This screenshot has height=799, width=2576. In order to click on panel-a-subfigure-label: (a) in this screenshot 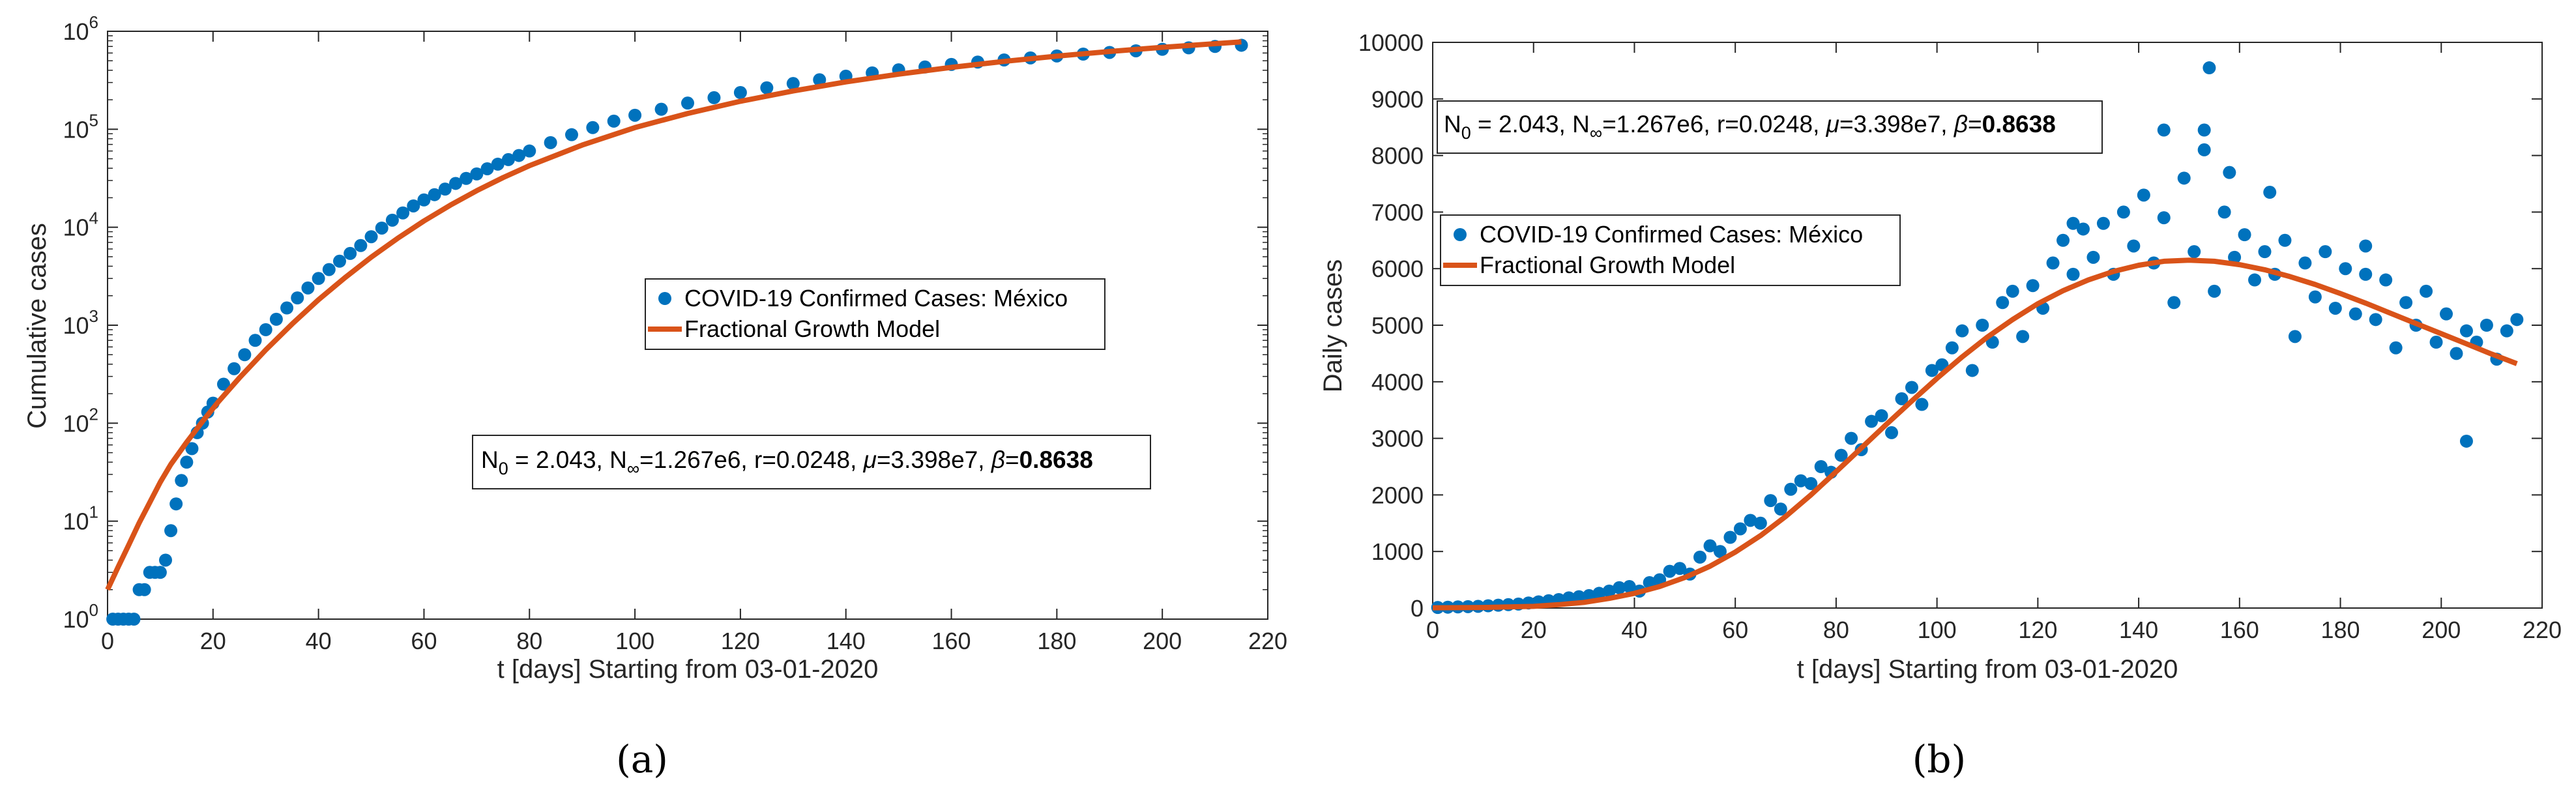, I will do `click(642, 759)`.